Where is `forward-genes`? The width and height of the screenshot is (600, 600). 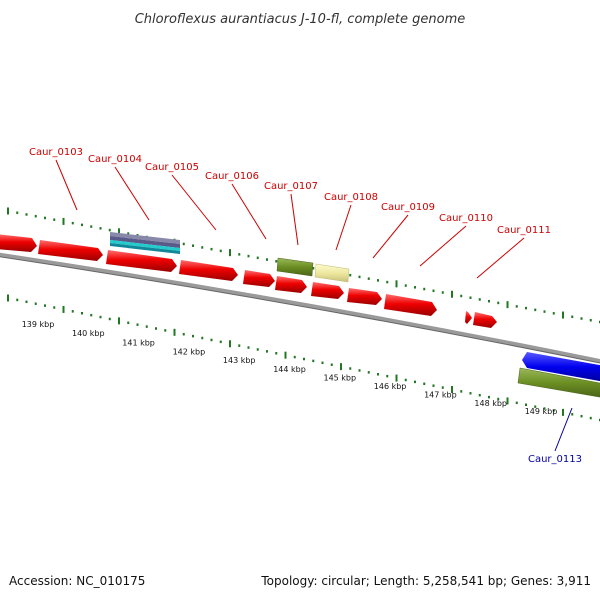
forward-genes is located at coordinates (248, 281).